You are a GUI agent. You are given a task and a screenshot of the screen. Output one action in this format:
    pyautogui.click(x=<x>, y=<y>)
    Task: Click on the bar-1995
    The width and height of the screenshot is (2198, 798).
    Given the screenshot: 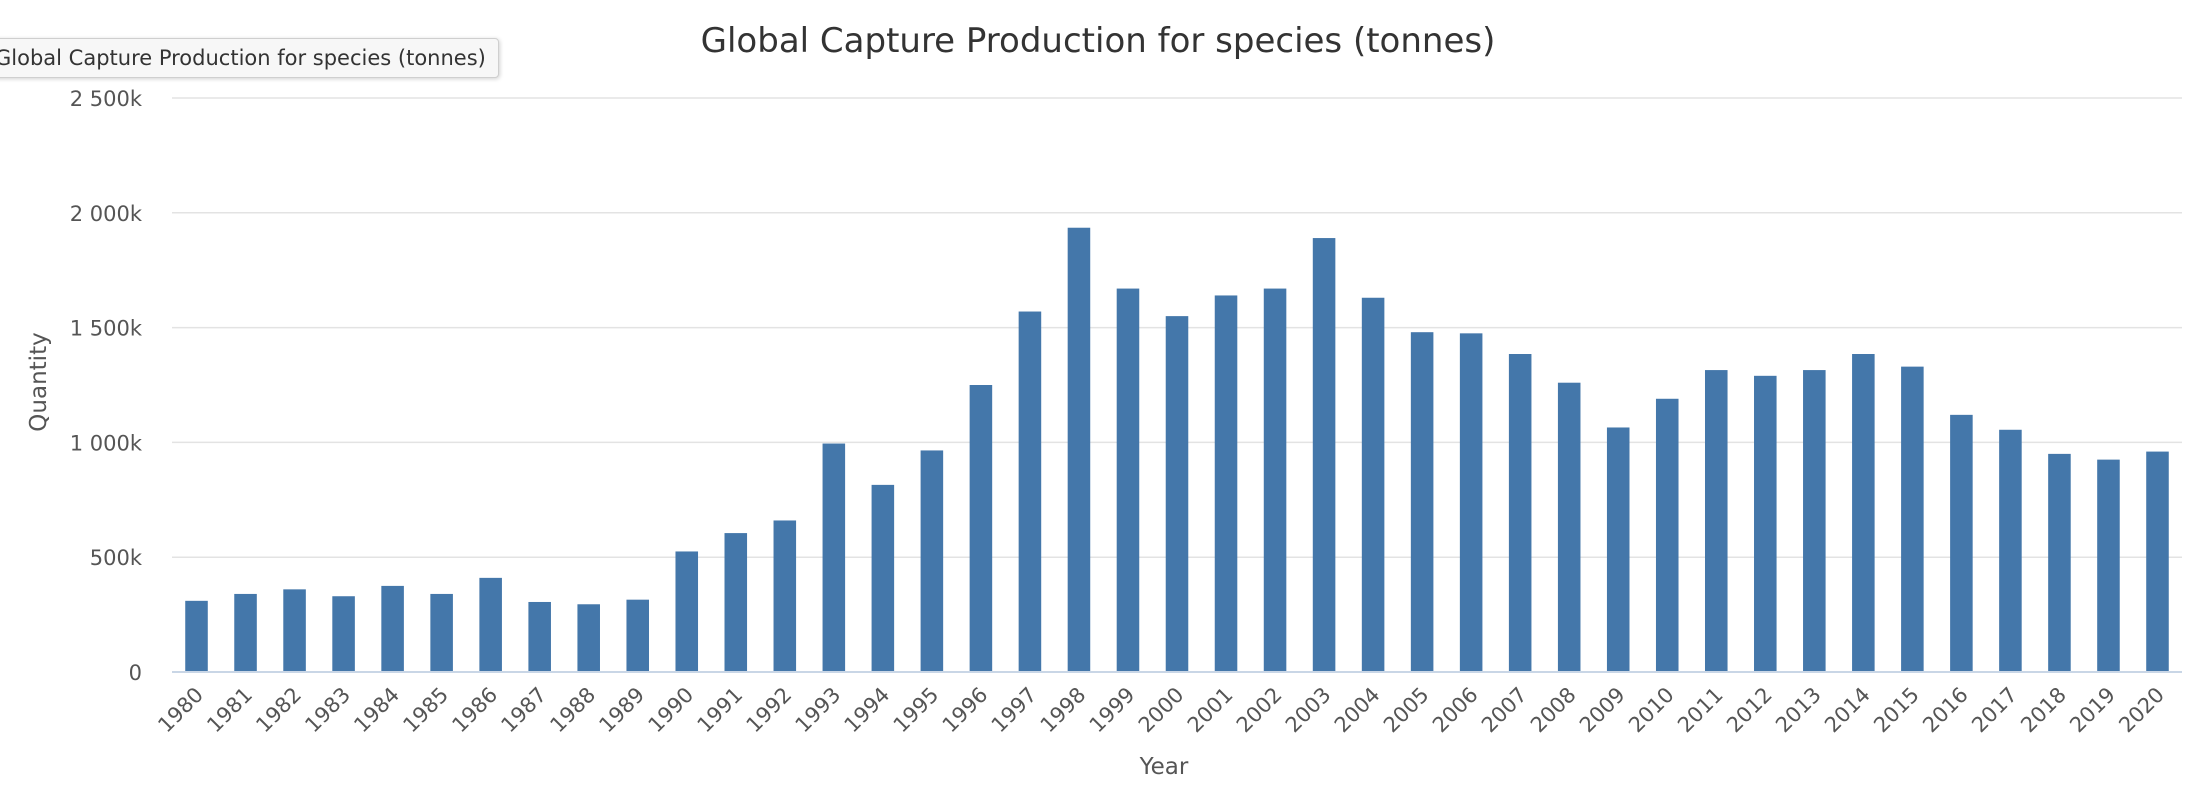 What is the action you would take?
    pyautogui.click(x=932, y=561)
    